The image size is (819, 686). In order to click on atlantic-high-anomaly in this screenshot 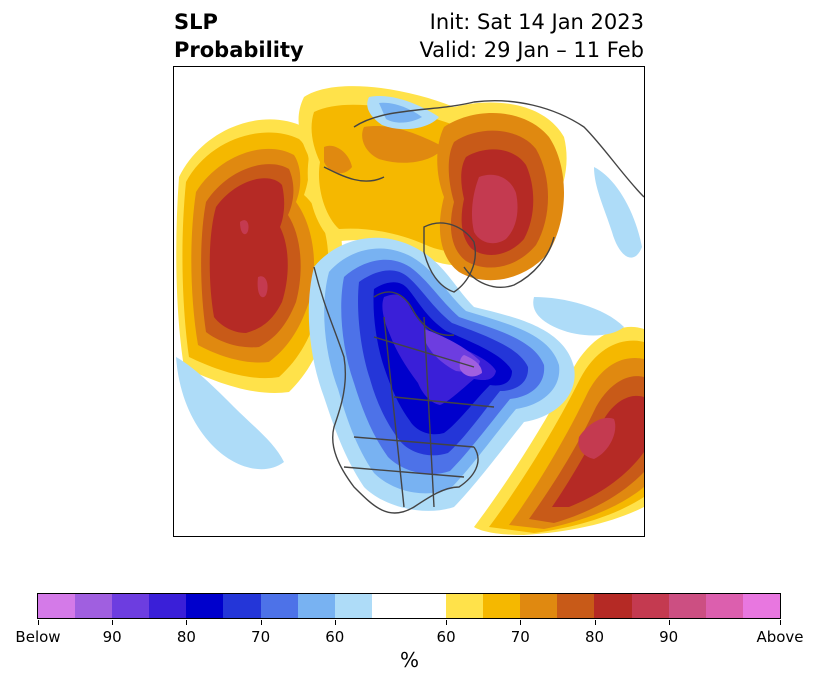, I will do `click(559, 430)`.